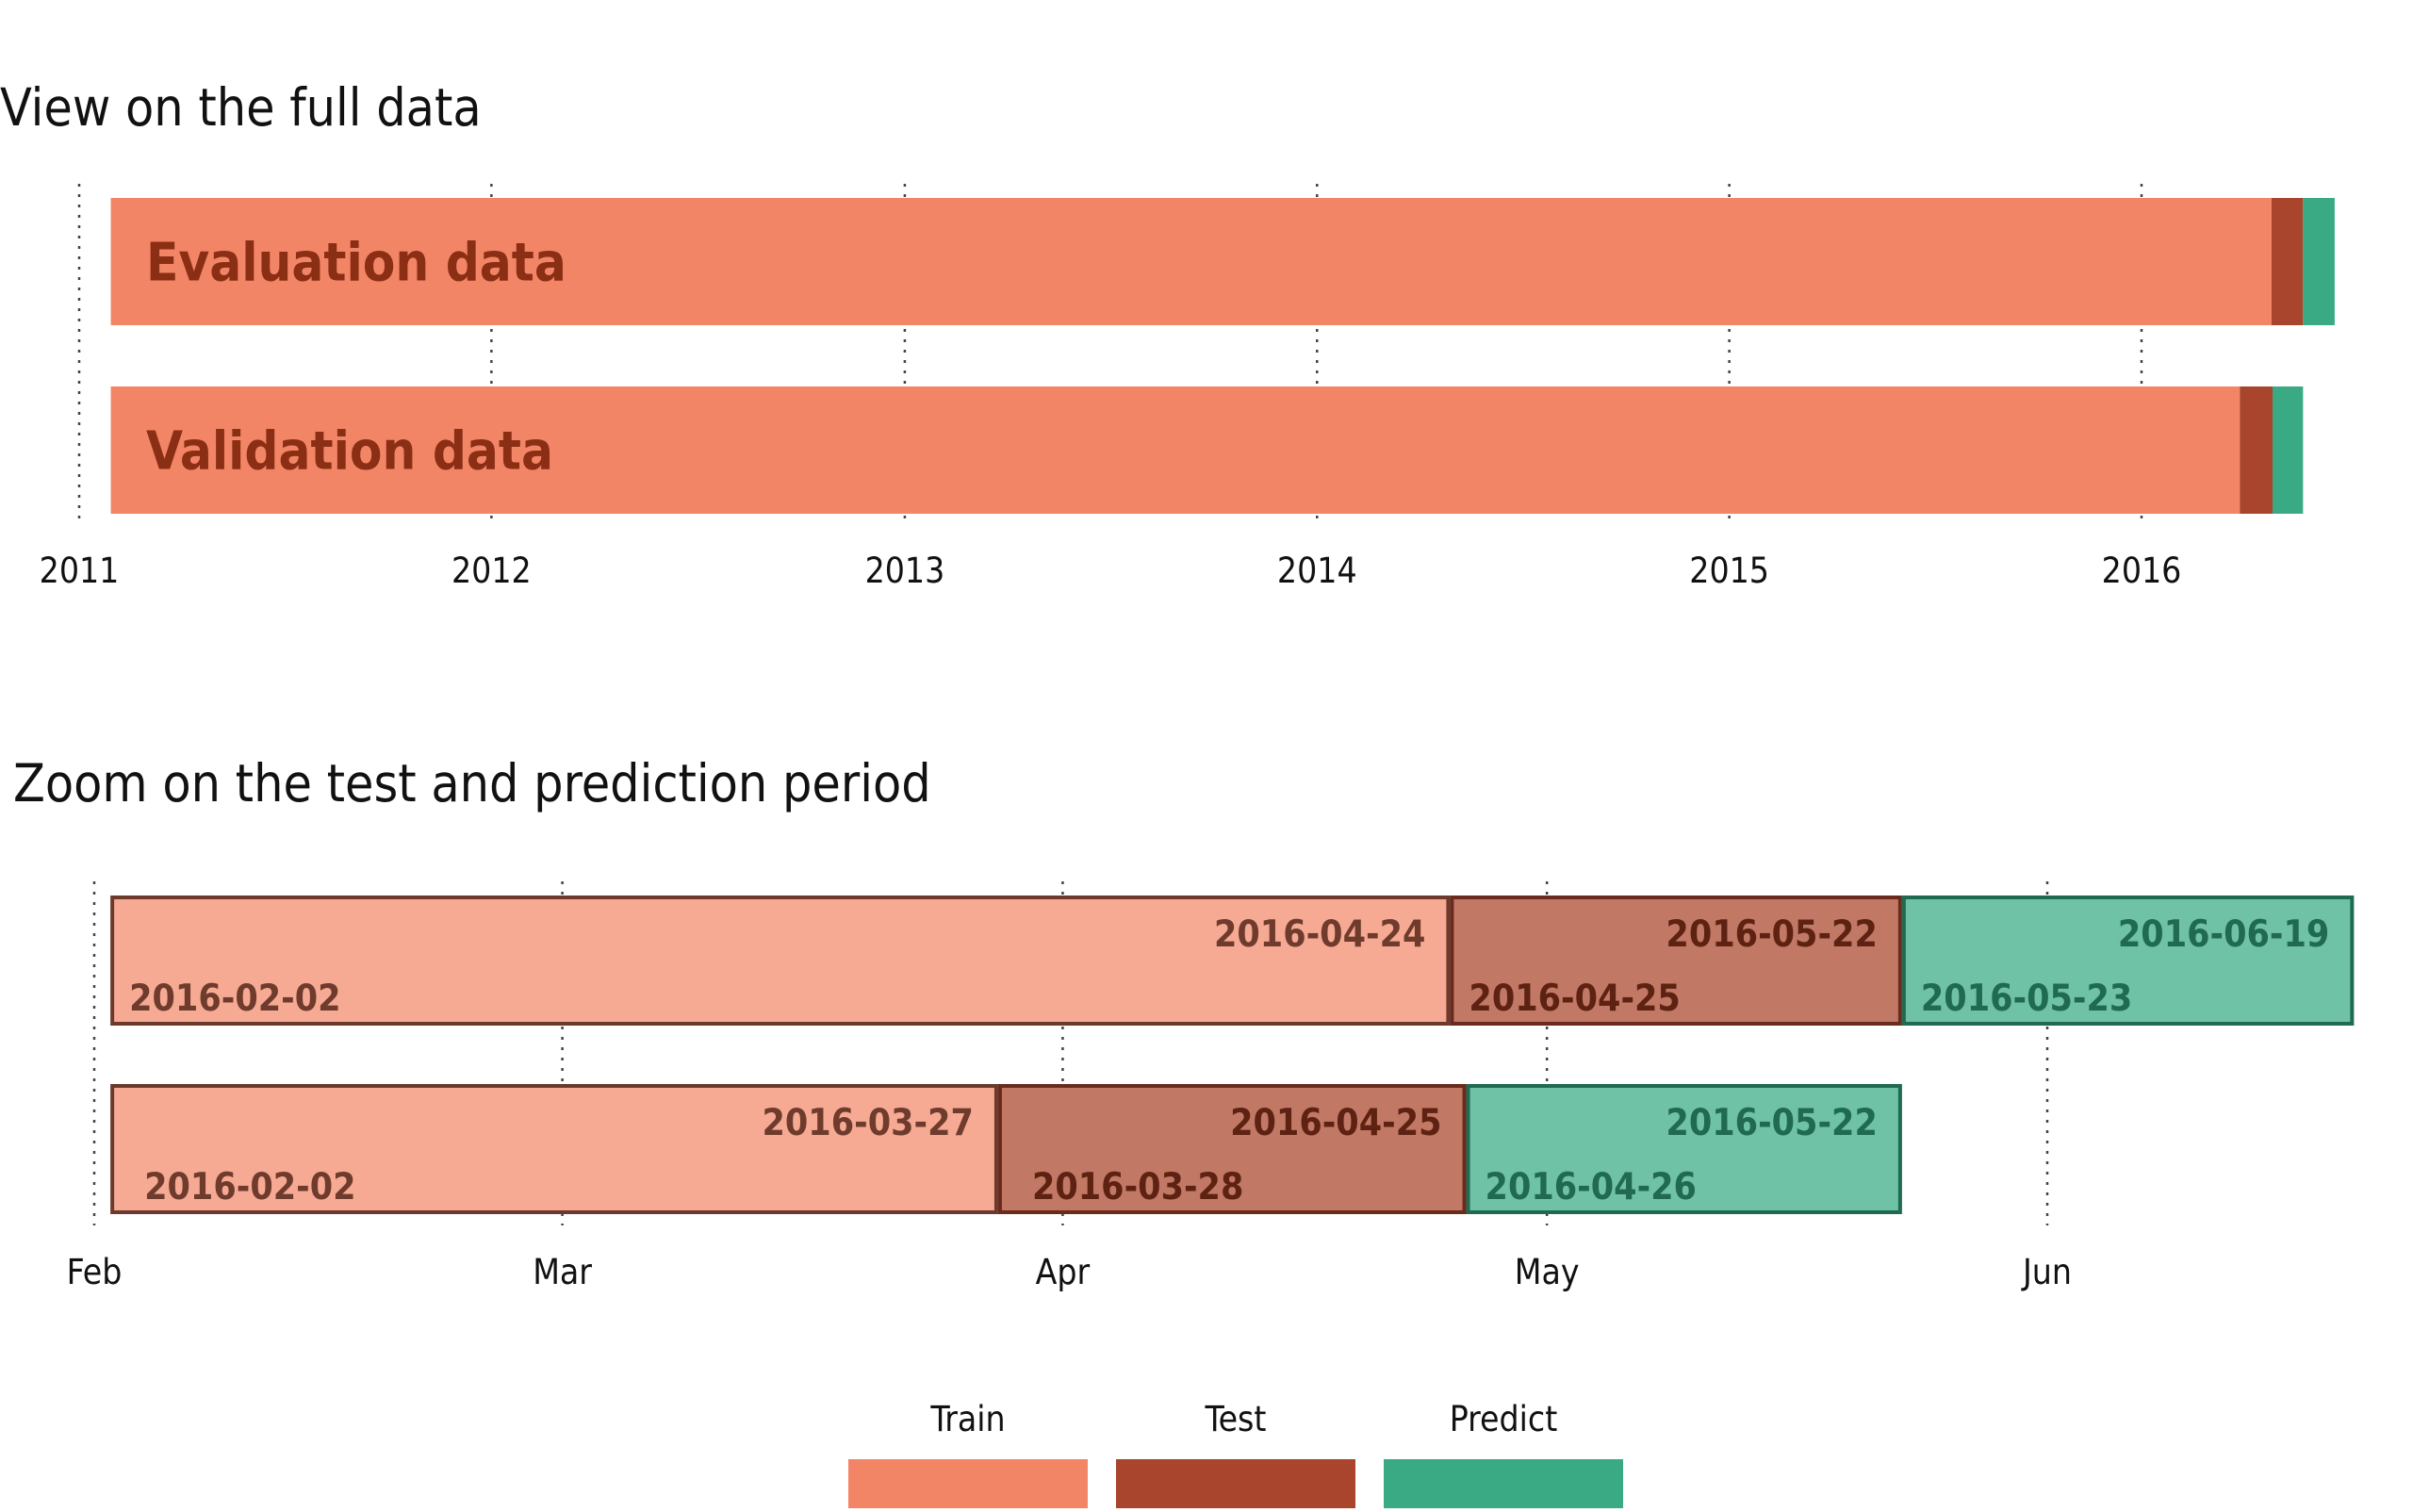  I want to click on x-tick-label-jun: Jun, so click(2046, 1272).